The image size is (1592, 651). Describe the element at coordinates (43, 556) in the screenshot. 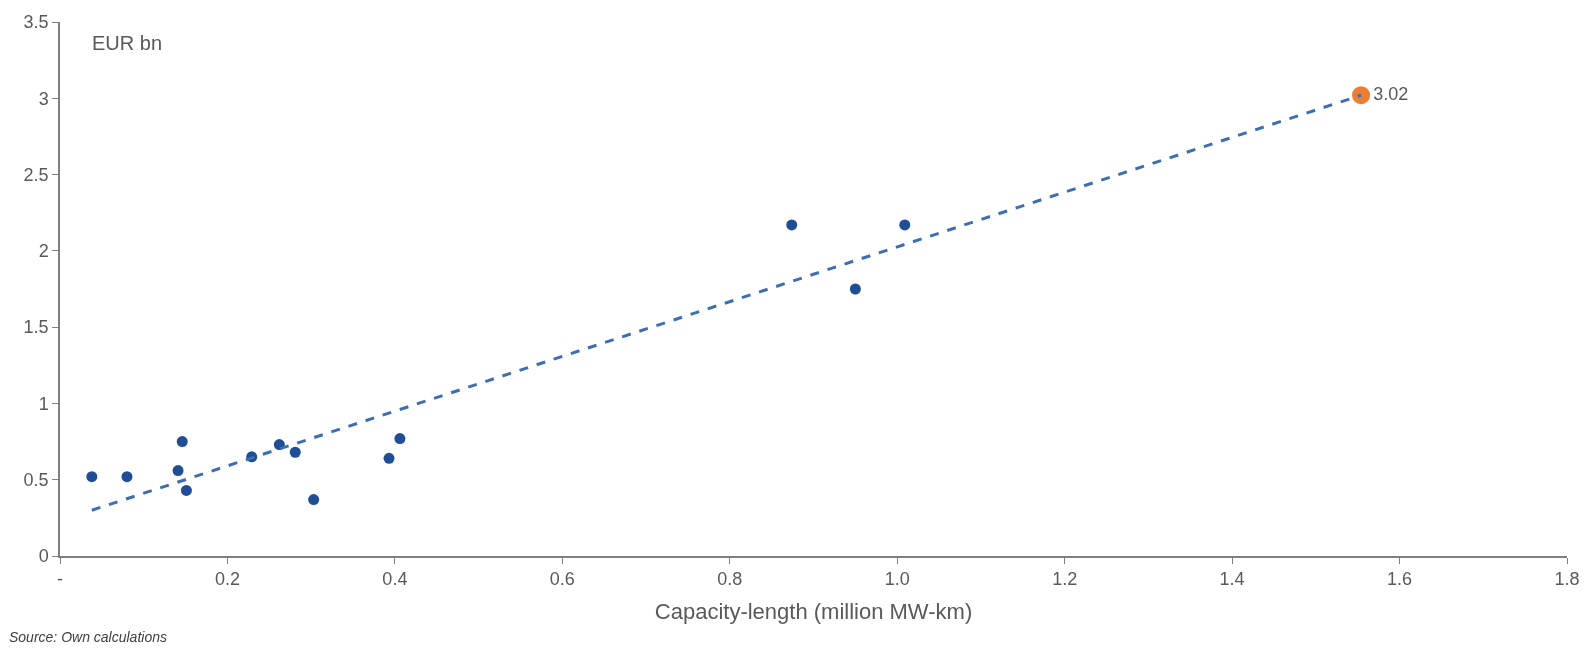

I see `y-tick-label: 0` at that location.